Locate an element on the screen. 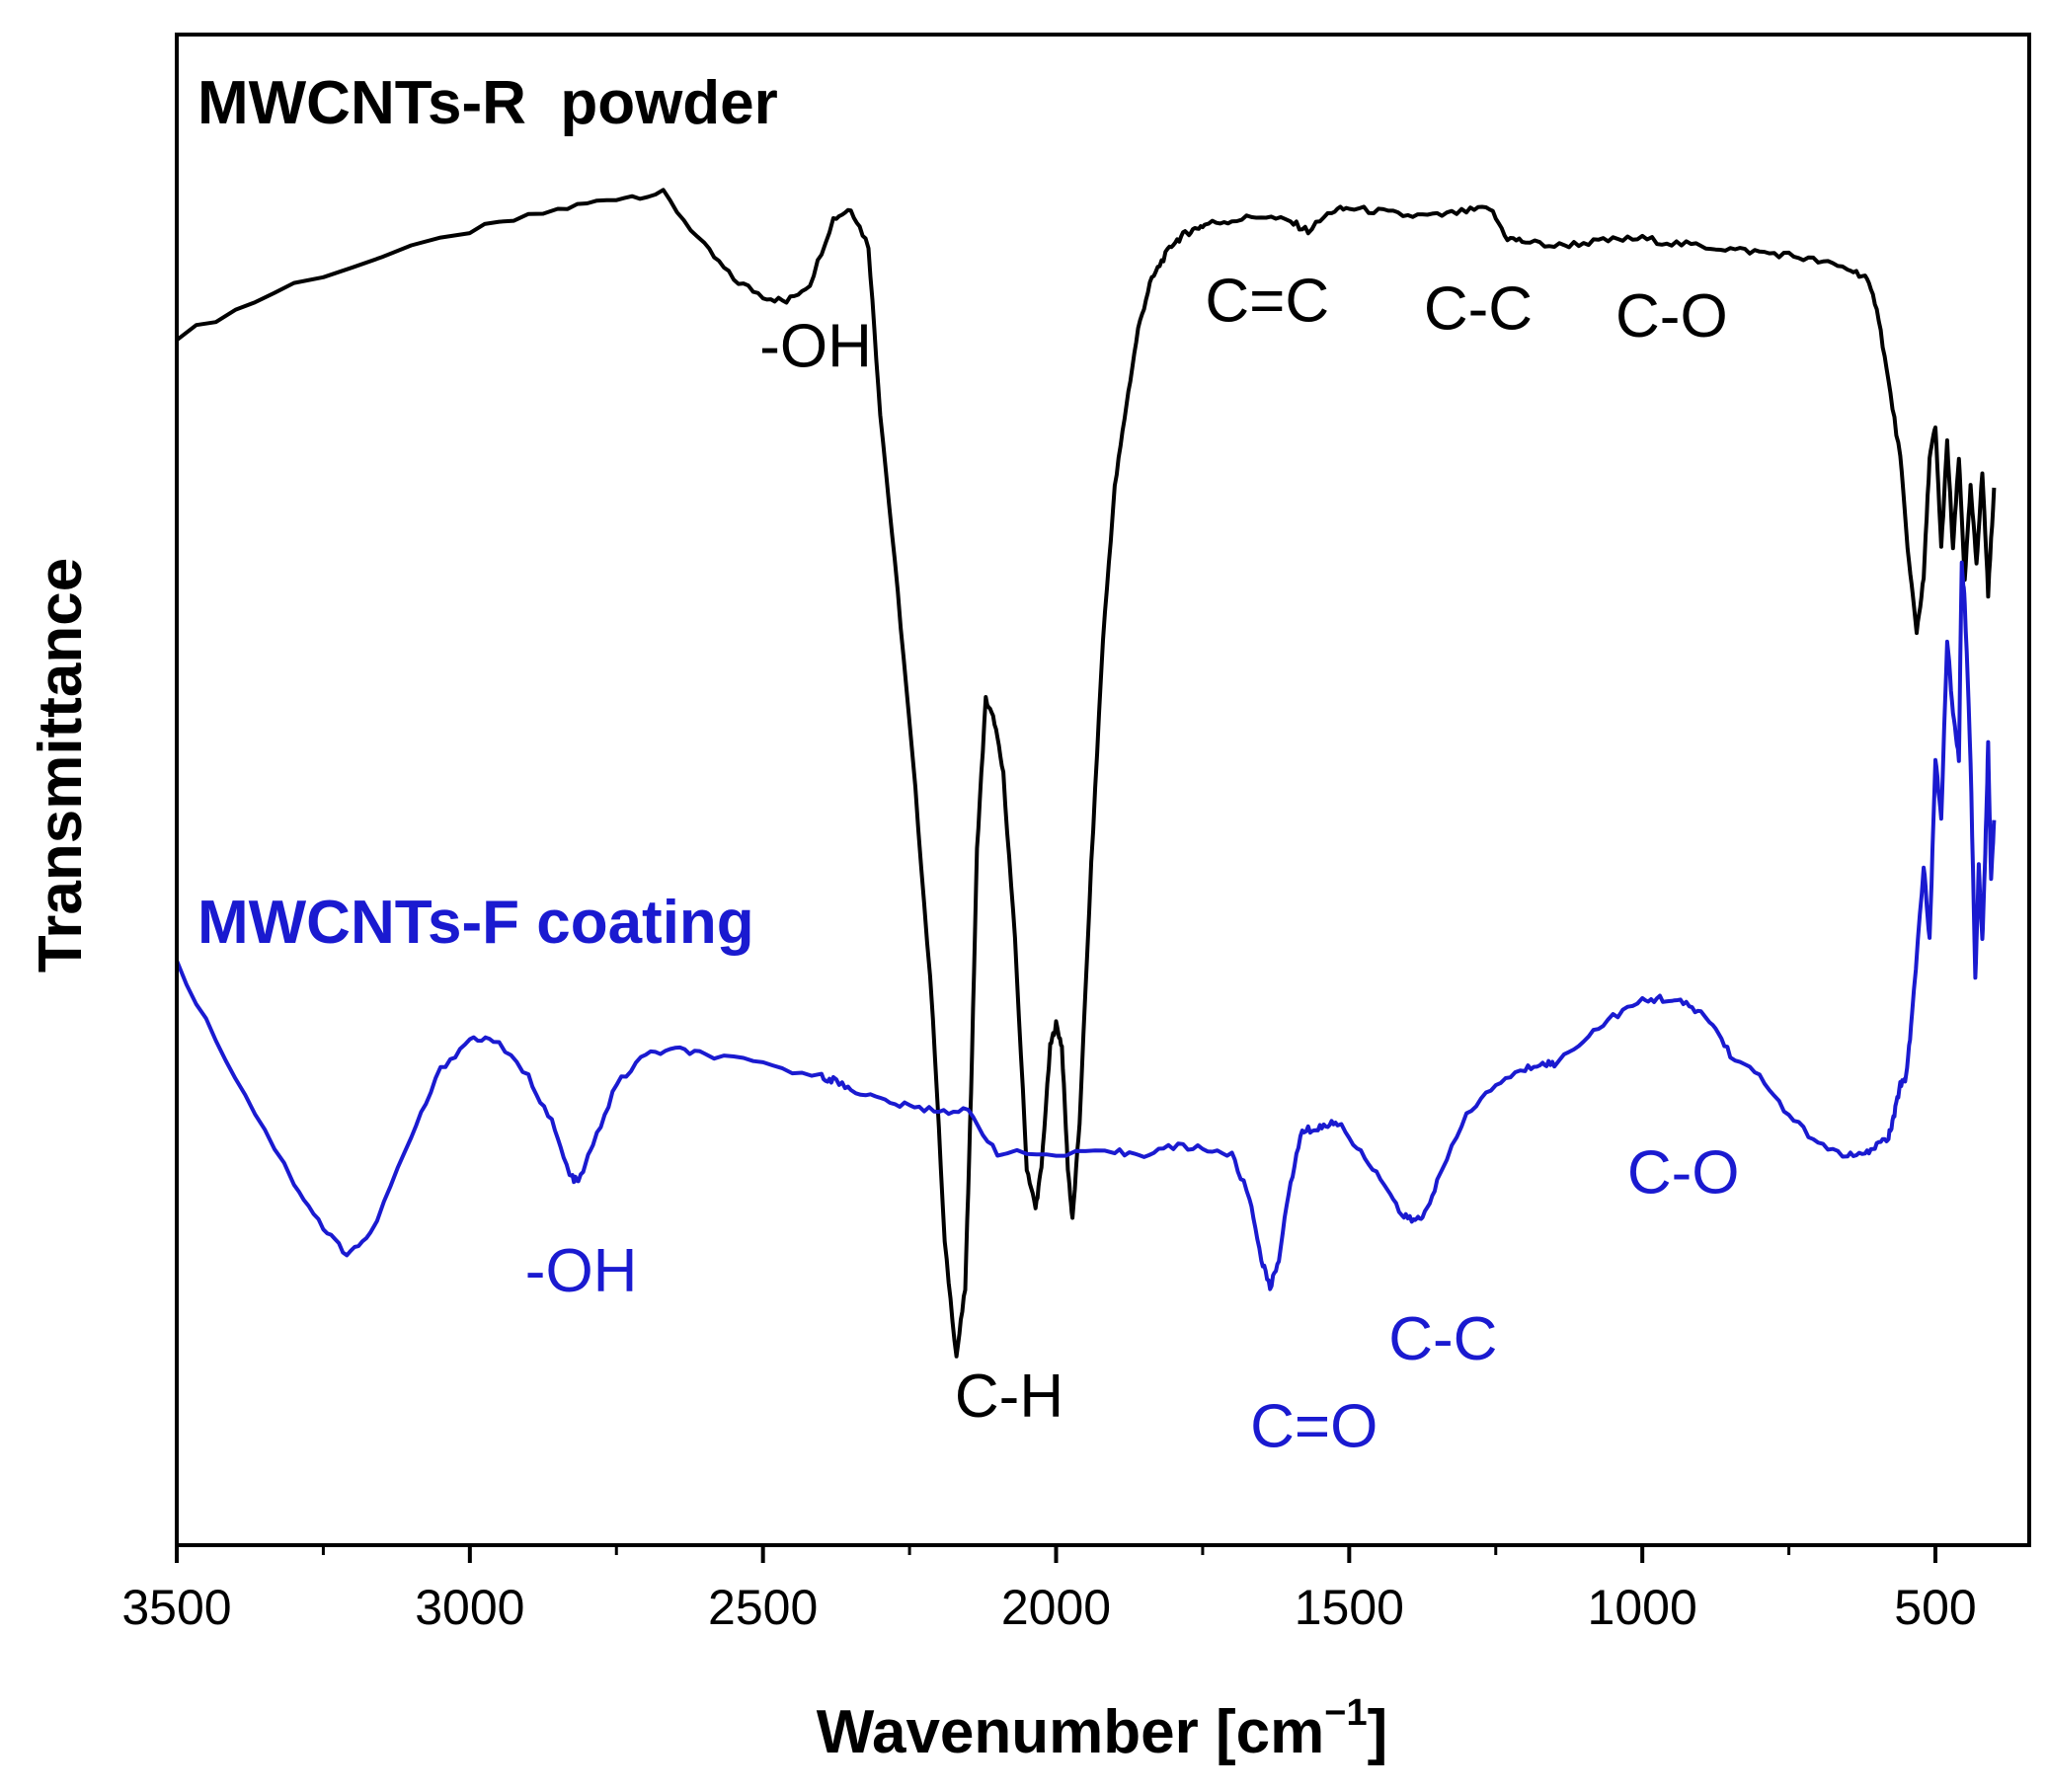 This screenshot has height=1792, width=2047. x-axis-label: Wavenumber [cm−1] is located at coordinates (1102, 1729).